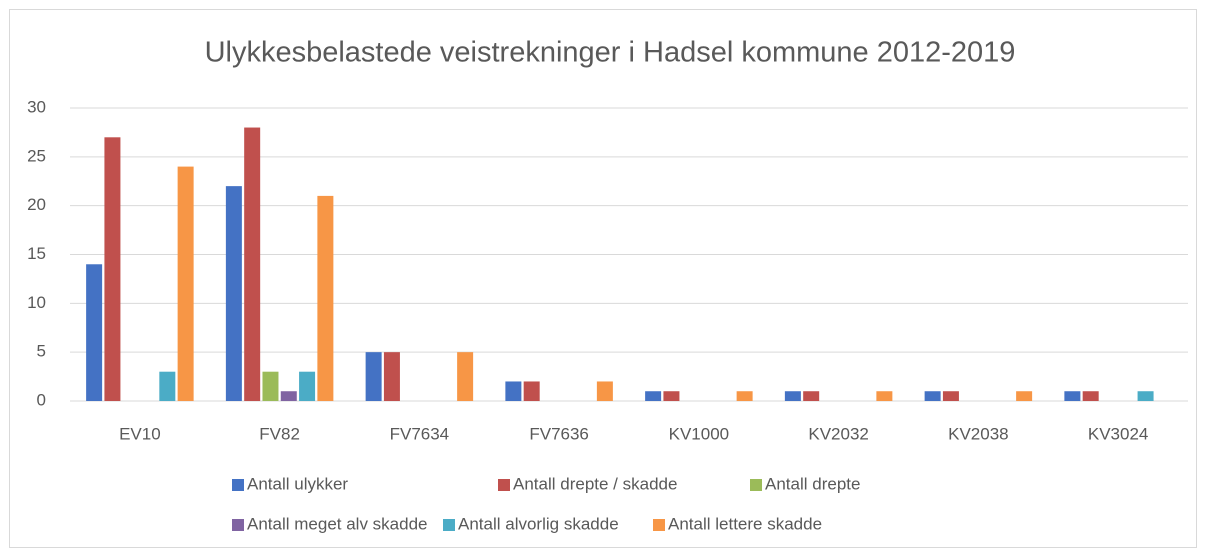 Image resolution: width=1206 pixels, height=555 pixels. I want to click on y-tick-label: 20, so click(36, 204).